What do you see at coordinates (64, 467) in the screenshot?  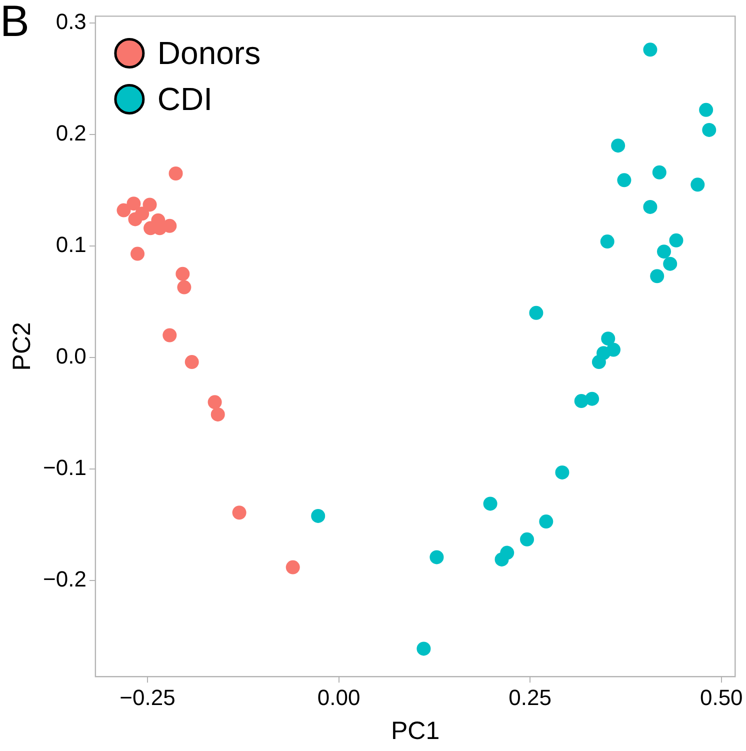 I see `y-tick-label: −0.1` at bounding box center [64, 467].